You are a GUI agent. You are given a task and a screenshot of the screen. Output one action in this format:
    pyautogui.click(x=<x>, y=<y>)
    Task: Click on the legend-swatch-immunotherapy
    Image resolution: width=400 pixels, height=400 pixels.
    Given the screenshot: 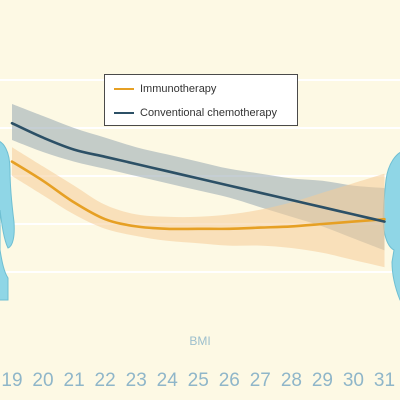 What is the action you would take?
    pyautogui.click(x=124, y=89)
    